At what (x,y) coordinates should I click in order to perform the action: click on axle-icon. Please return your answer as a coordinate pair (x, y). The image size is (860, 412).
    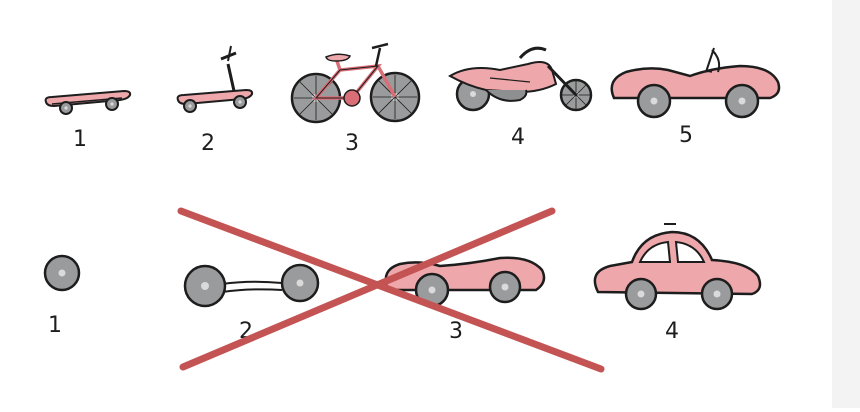
    Looking at the image, I should click on (251, 285).